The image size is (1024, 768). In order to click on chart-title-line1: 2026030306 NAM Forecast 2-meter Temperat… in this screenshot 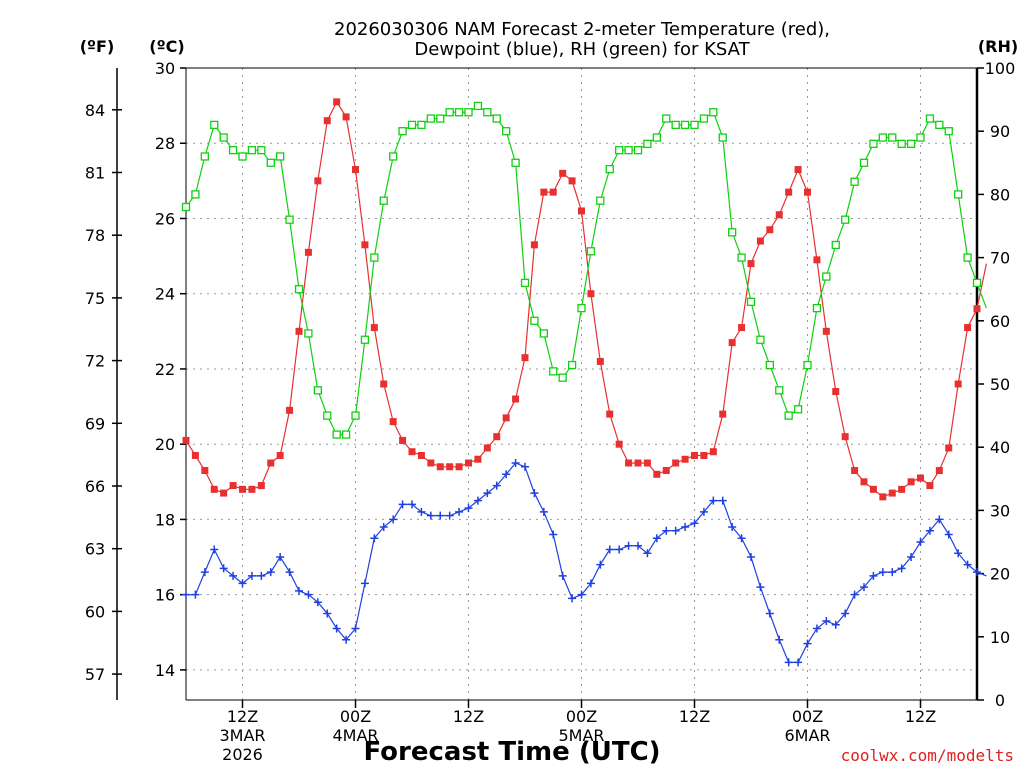, I will do `click(582, 29)`.